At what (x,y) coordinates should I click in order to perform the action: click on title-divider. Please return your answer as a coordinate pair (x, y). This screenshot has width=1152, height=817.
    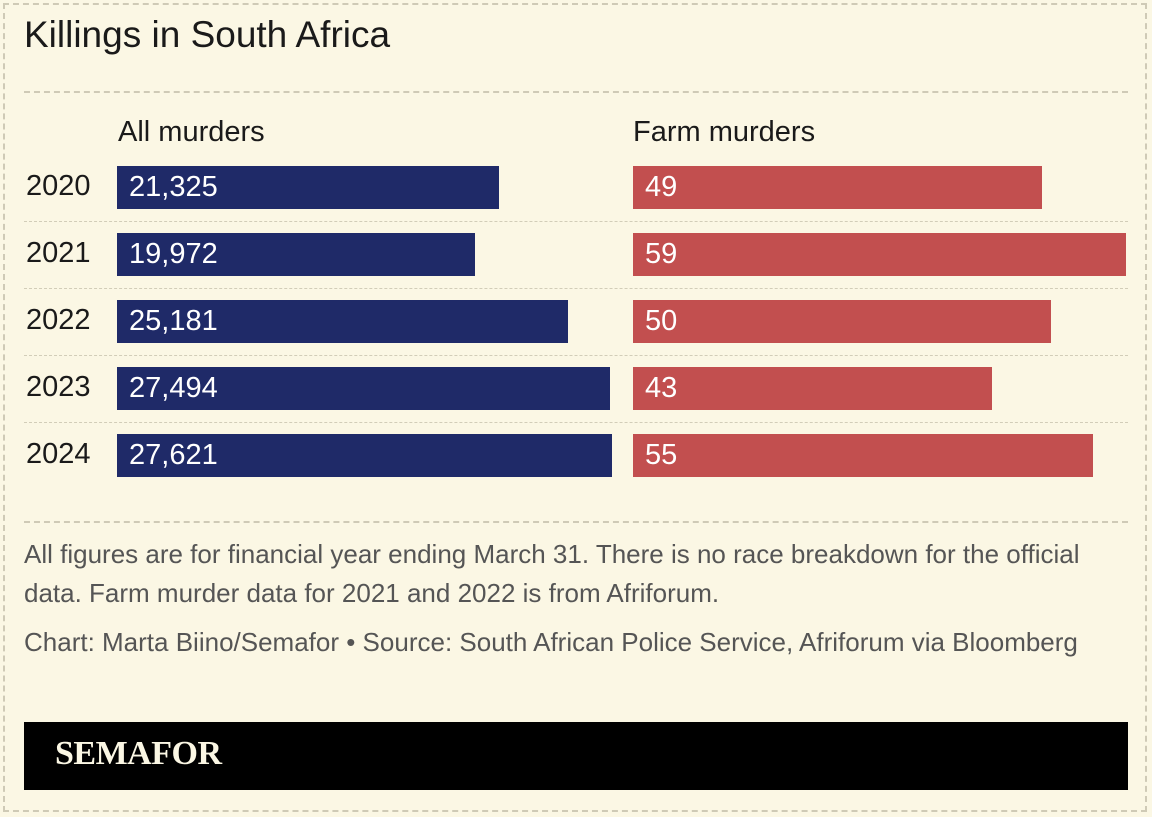
    Looking at the image, I should click on (576, 92).